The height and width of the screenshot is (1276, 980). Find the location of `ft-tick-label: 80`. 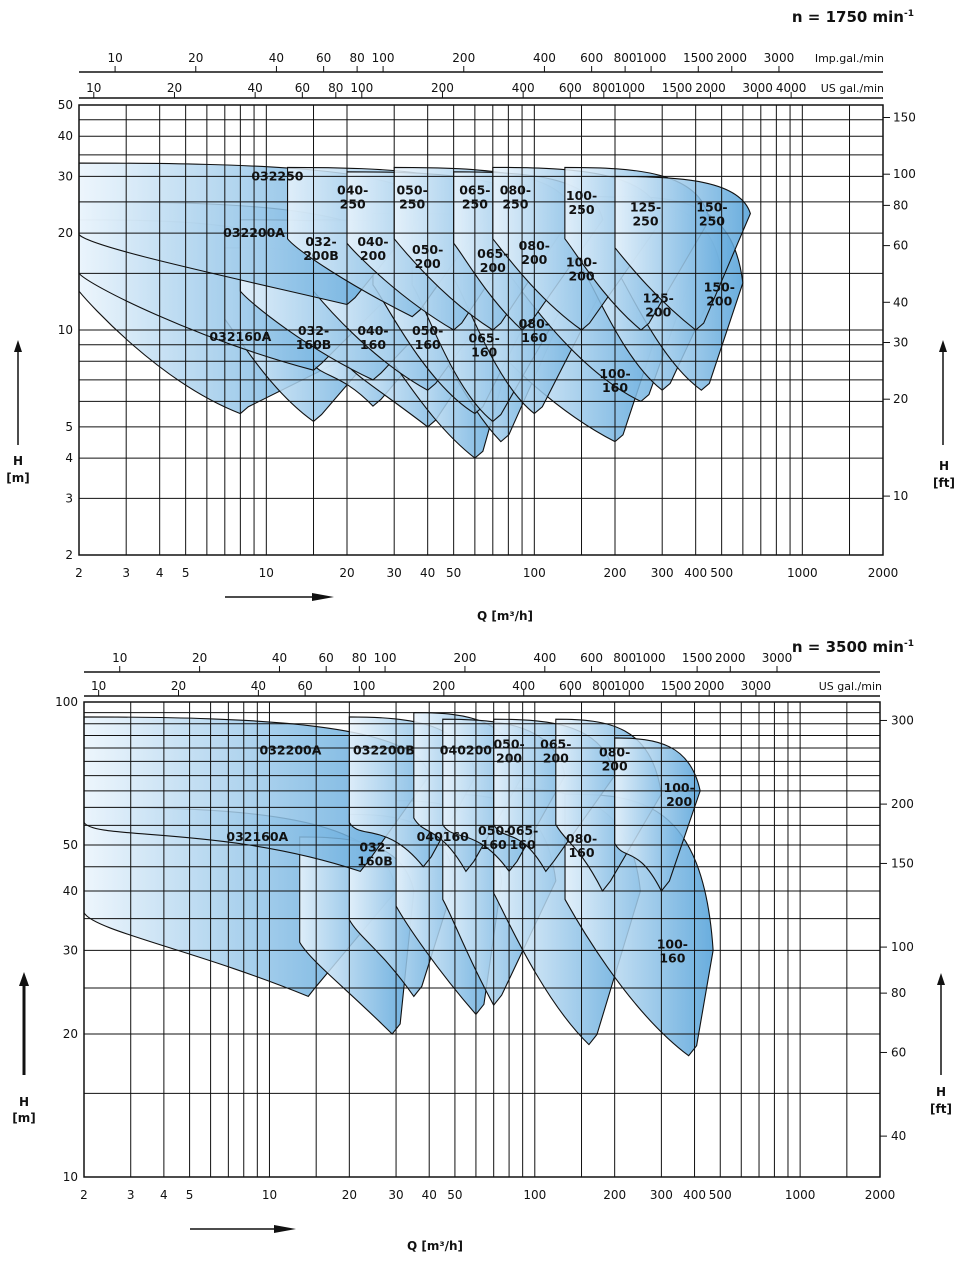

ft-tick-label: 80 is located at coordinates (900, 205).